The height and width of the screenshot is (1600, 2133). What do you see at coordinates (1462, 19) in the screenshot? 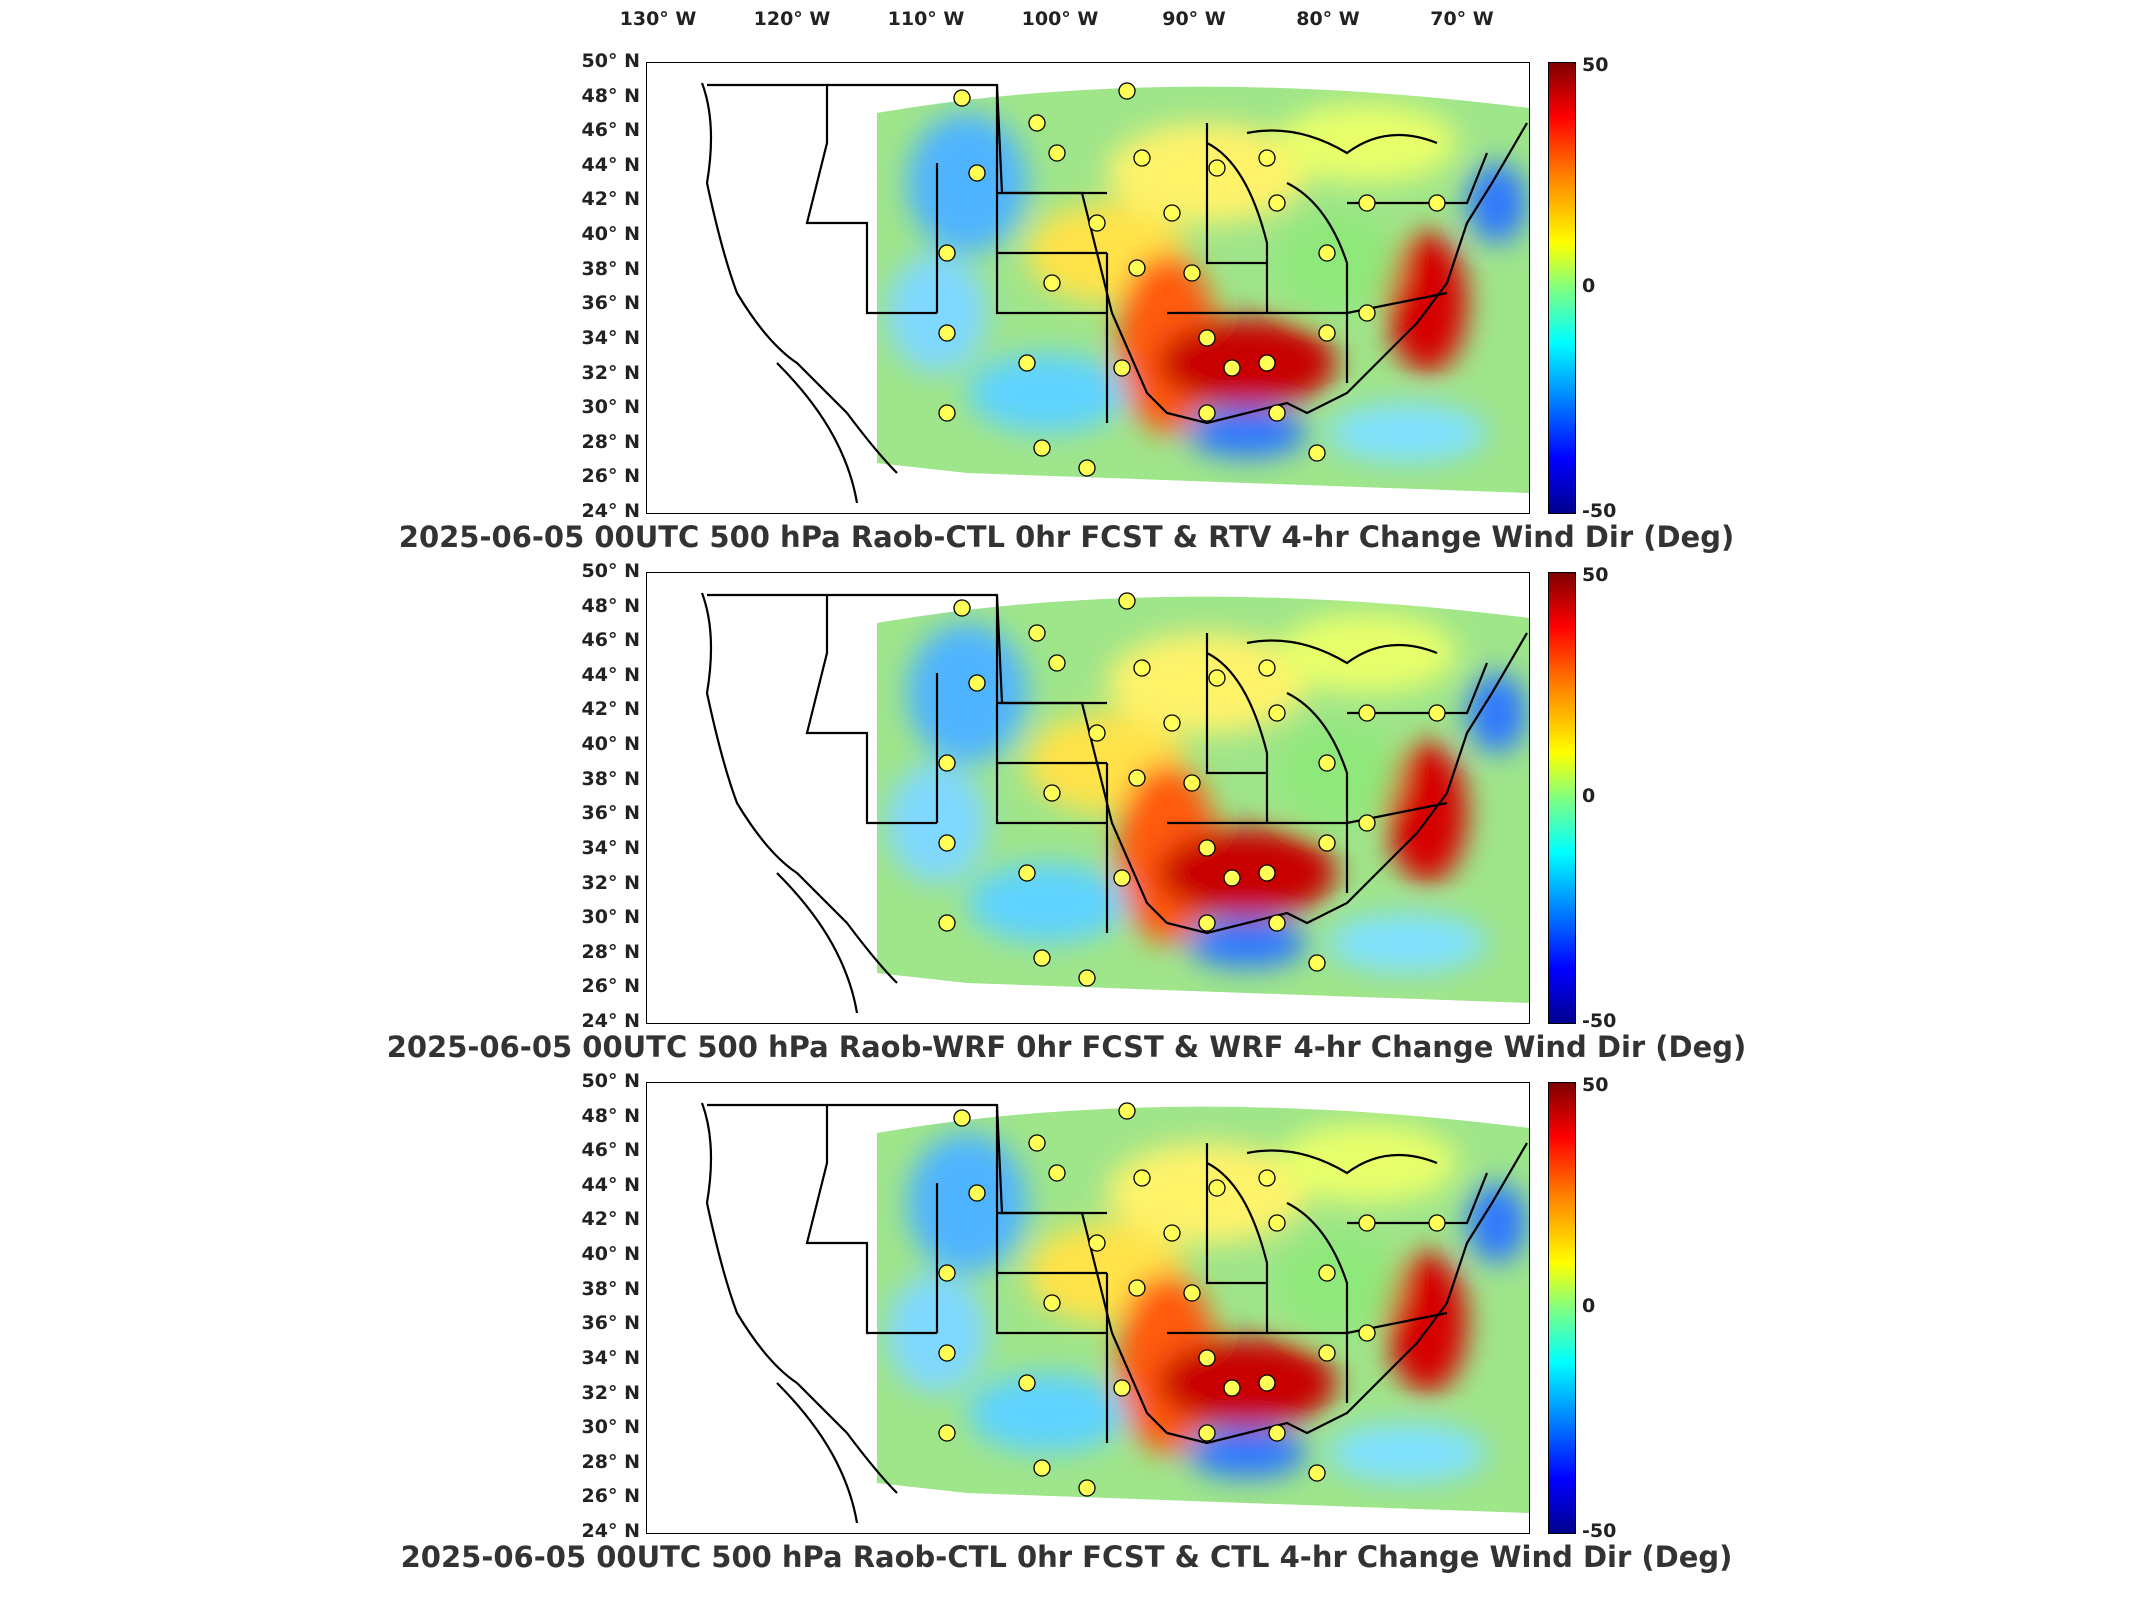
I see `lon-label: 70° W` at bounding box center [1462, 19].